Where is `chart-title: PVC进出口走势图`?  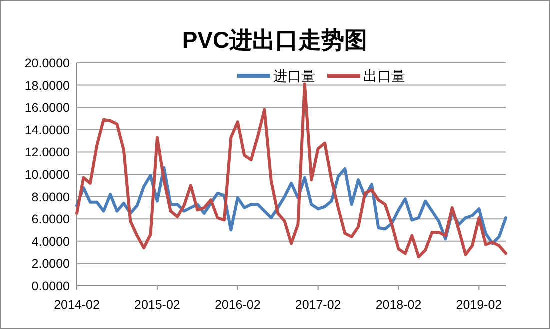 chart-title: PVC进出口走势图 is located at coordinates (275, 40).